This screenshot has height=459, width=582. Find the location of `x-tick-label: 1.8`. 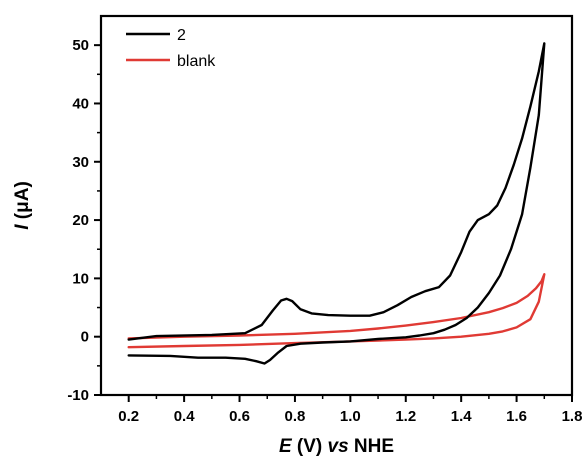

x-tick-label: 1.8 is located at coordinates (572, 416).